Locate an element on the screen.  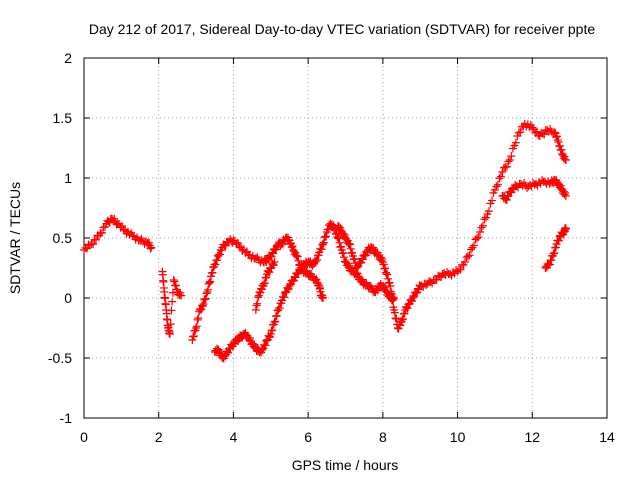
y-tick-label: 0.5 is located at coordinates (63, 238).